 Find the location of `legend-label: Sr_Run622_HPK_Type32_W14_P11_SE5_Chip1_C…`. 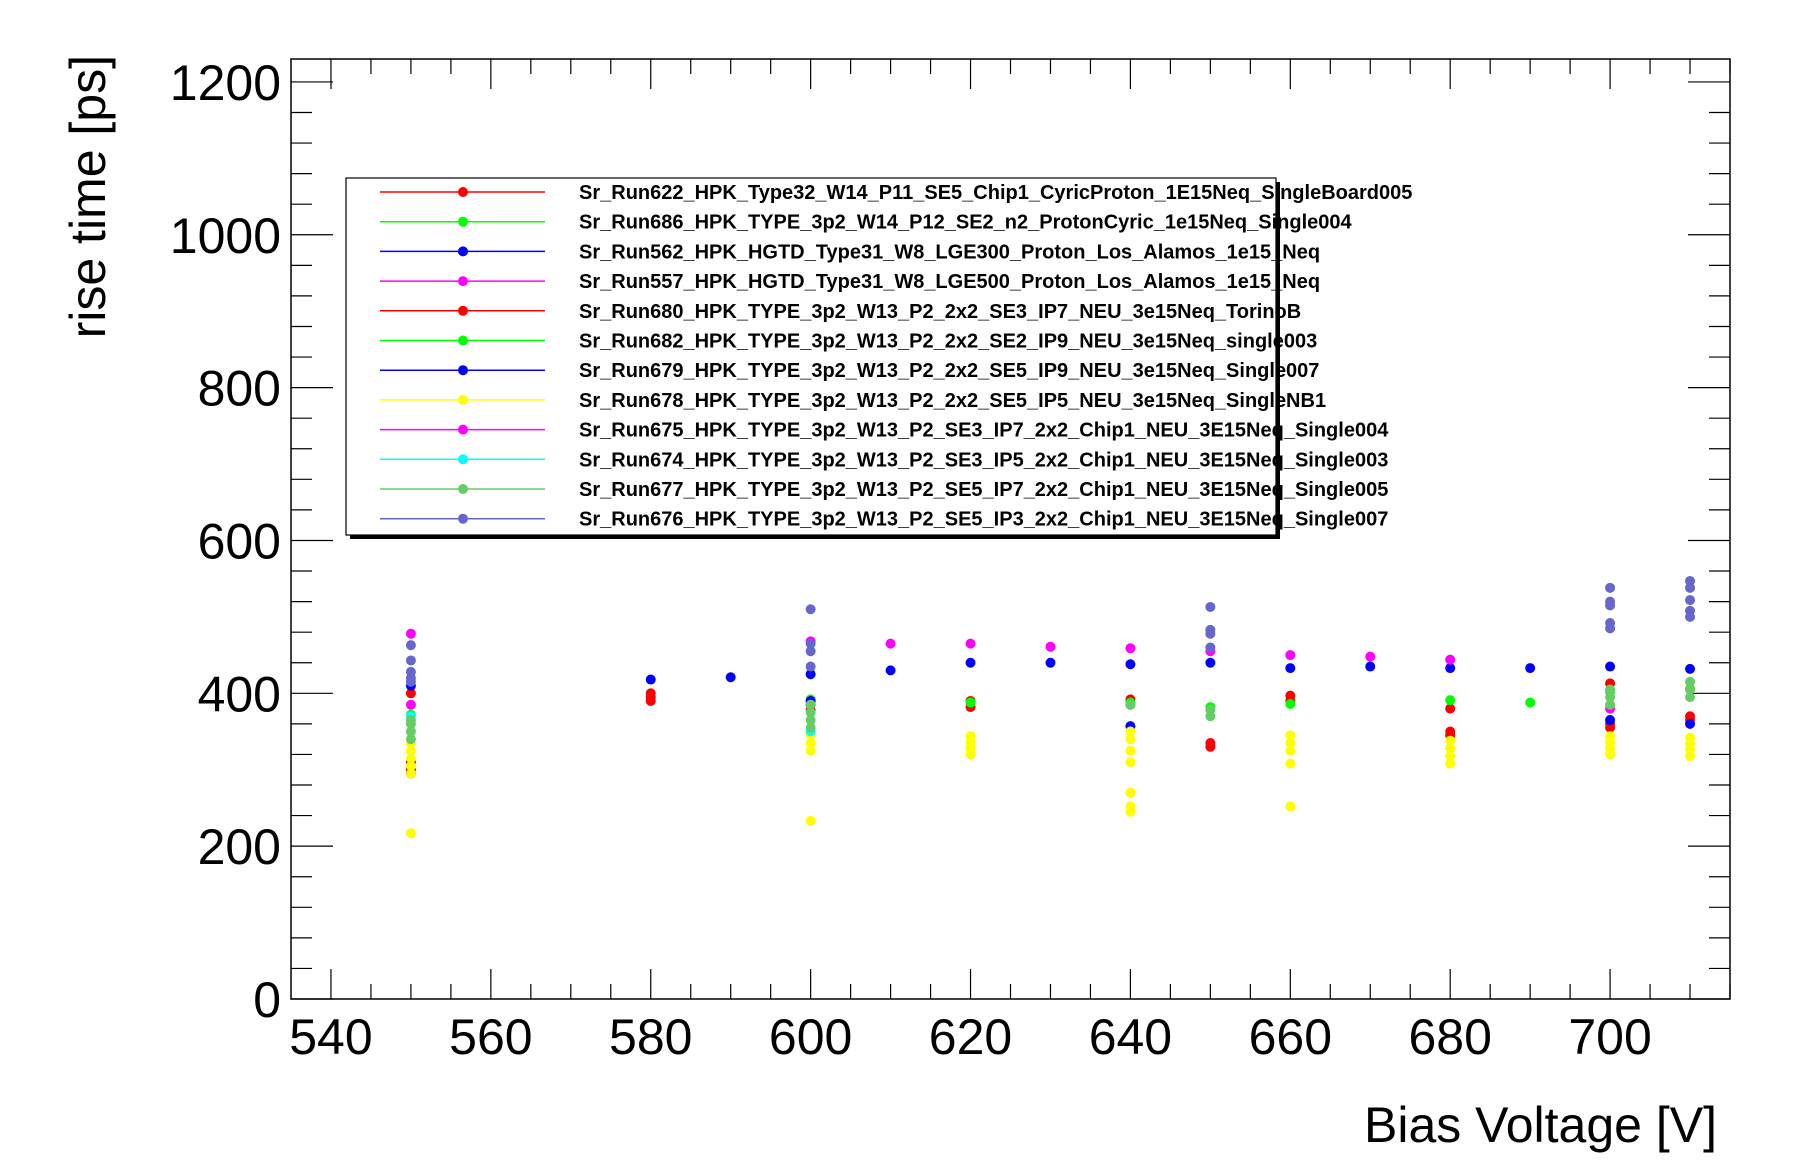

legend-label: Sr_Run622_HPK_Type32_W14_P11_SE5_Chip1_C… is located at coordinates (995, 193).